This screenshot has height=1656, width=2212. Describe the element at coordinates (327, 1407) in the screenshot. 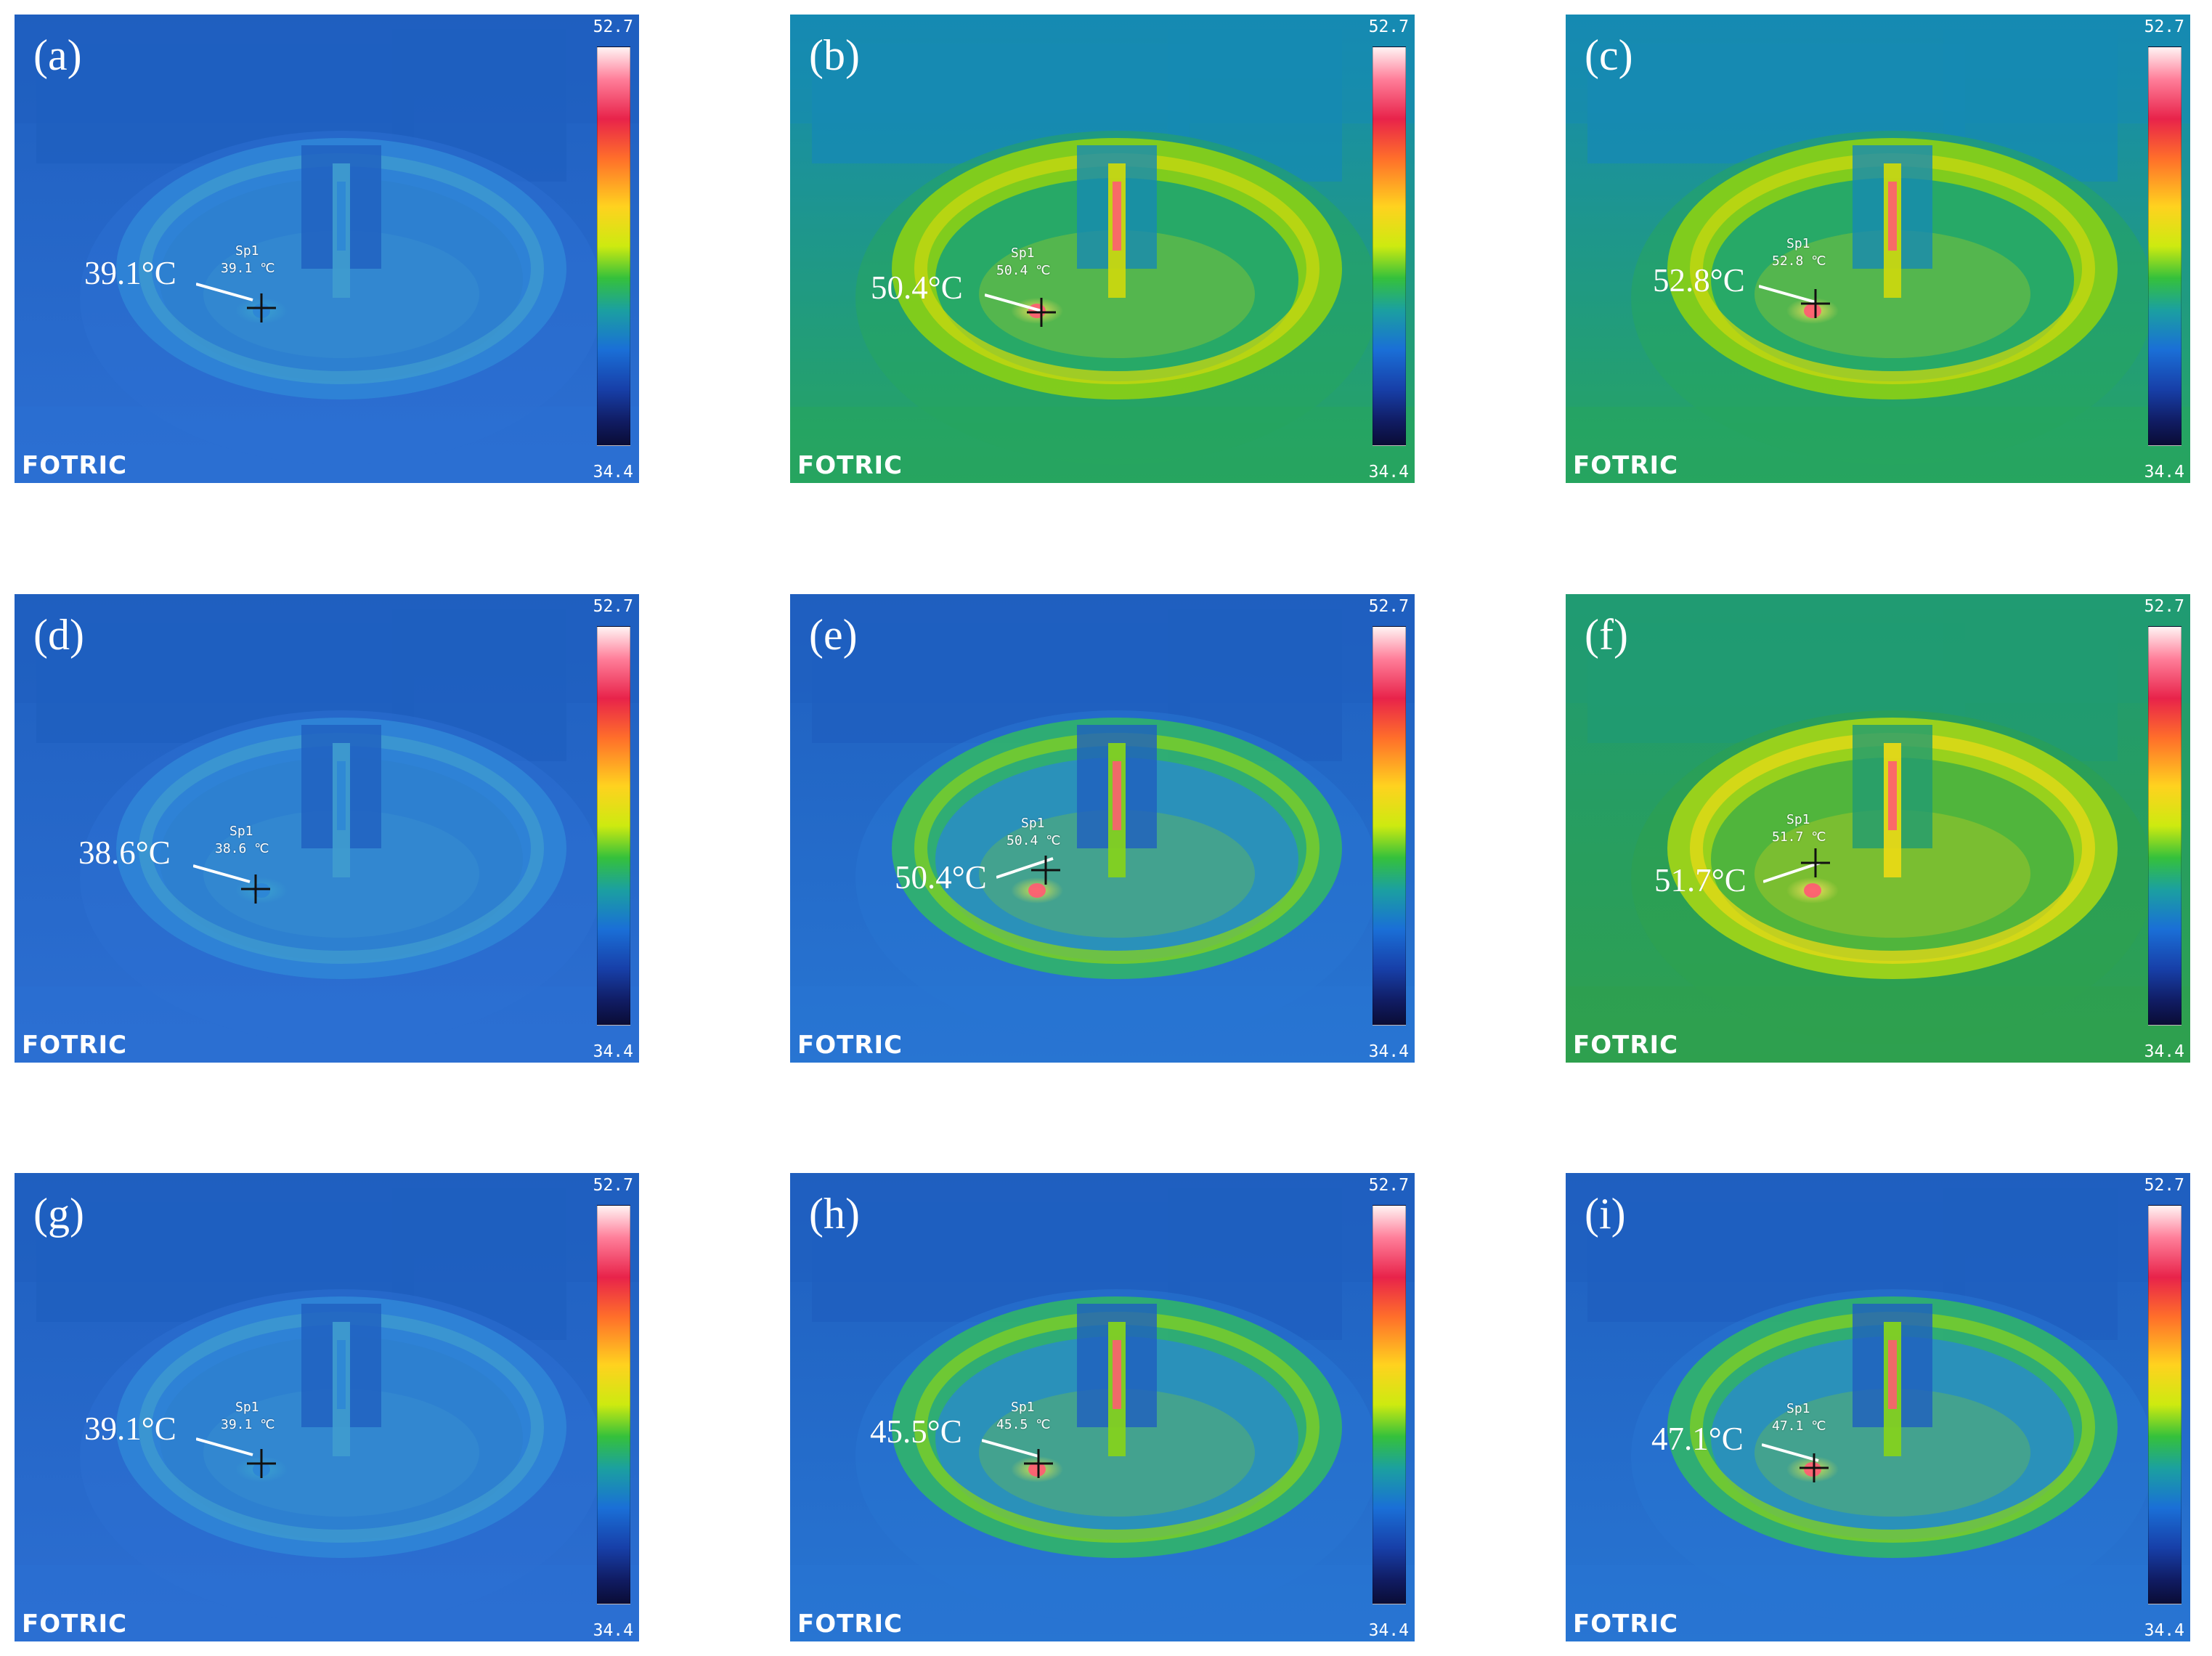

I see `panel-g: (g) 52.7 34.4 FOTRIC Sp1 39.1 ℃ 39.1°C` at that location.